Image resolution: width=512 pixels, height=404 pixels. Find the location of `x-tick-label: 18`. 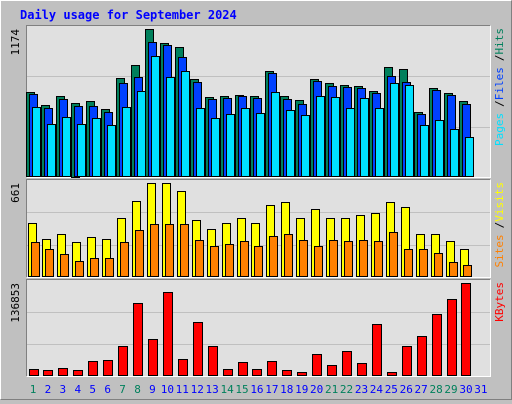

x-tick-label: 18 is located at coordinates (286, 389).